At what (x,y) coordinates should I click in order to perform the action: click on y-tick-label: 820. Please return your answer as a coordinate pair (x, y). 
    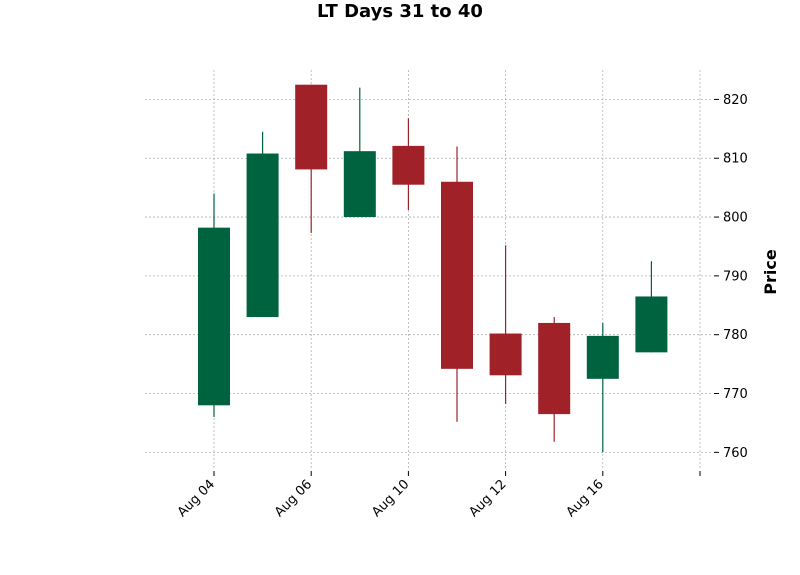
    Looking at the image, I should click on (735, 100).